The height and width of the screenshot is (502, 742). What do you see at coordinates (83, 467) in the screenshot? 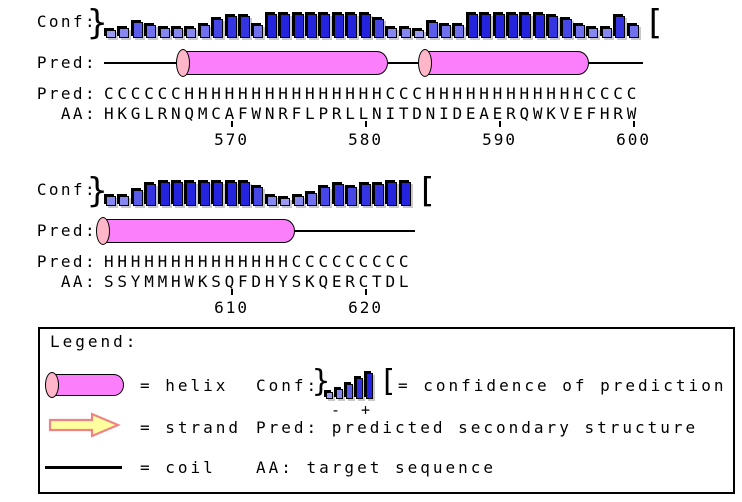
I see `coil-icon` at bounding box center [83, 467].